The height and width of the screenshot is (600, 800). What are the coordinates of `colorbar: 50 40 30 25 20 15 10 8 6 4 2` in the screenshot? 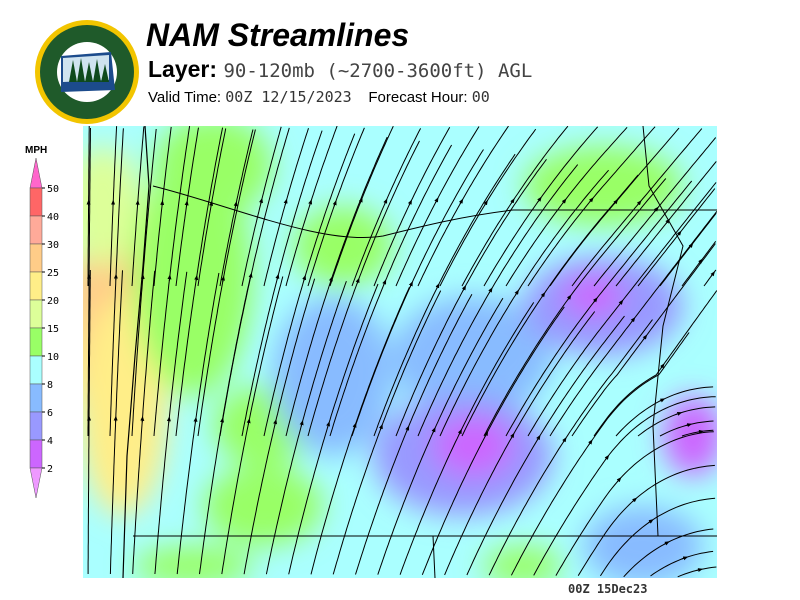 It's located at (44, 328).